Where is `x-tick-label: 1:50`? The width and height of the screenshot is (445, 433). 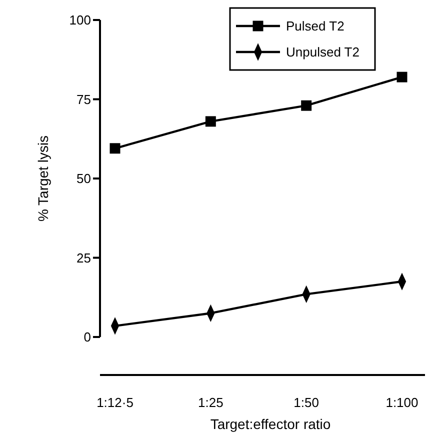
x-tick-label: 1:50 is located at coordinates (306, 402).